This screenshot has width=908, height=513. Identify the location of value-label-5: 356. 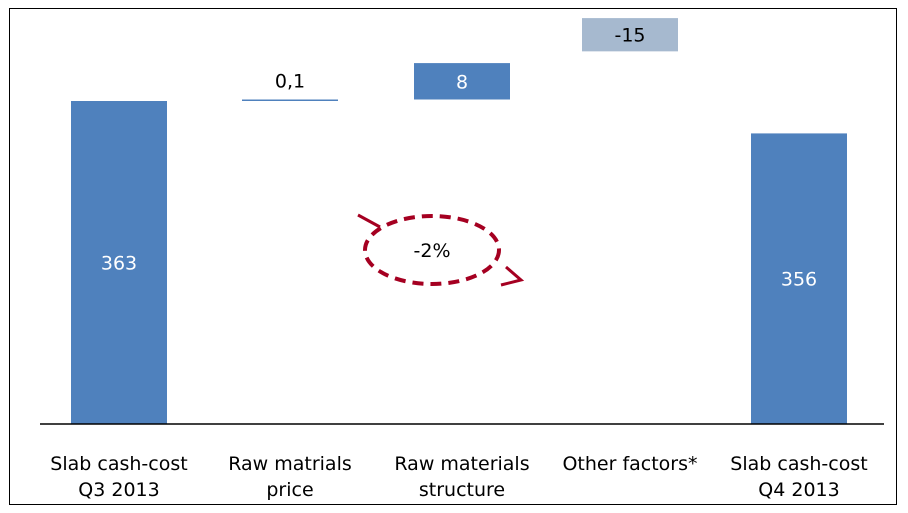
(799, 280).